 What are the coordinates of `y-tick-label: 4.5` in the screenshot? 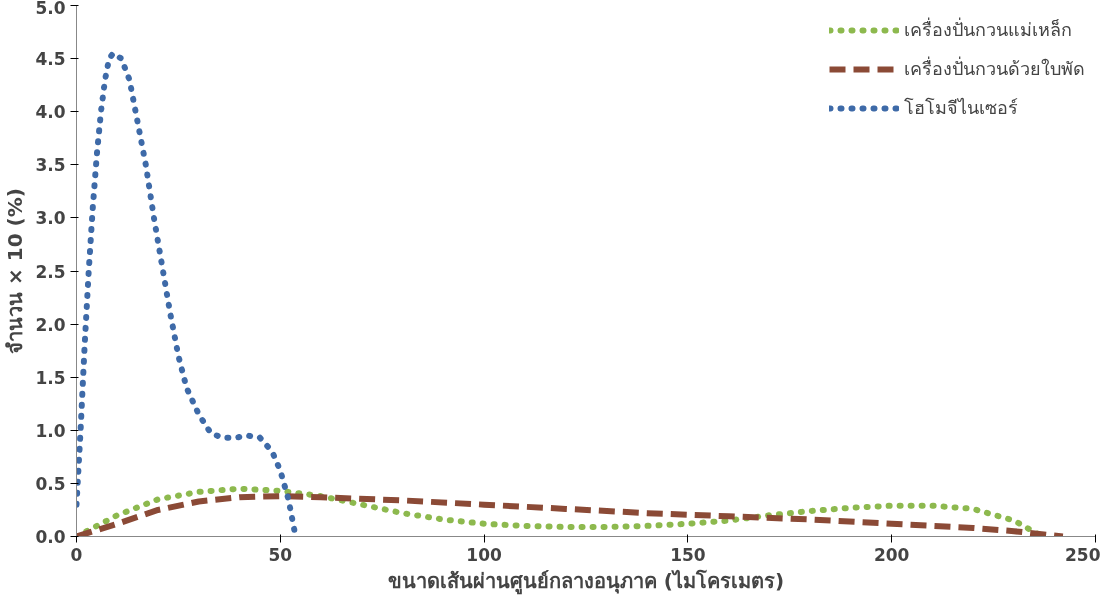 It's located at (50, 59).